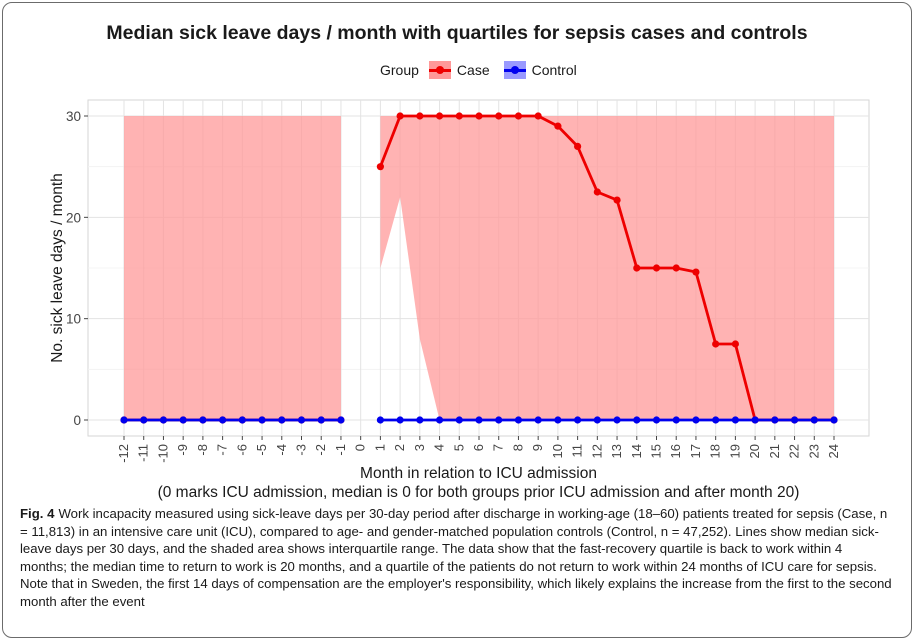  What do you see at coordinates (813, 451) in the screenshot?
I see `x-tick-label: 23` at bounding box center [813, 451].